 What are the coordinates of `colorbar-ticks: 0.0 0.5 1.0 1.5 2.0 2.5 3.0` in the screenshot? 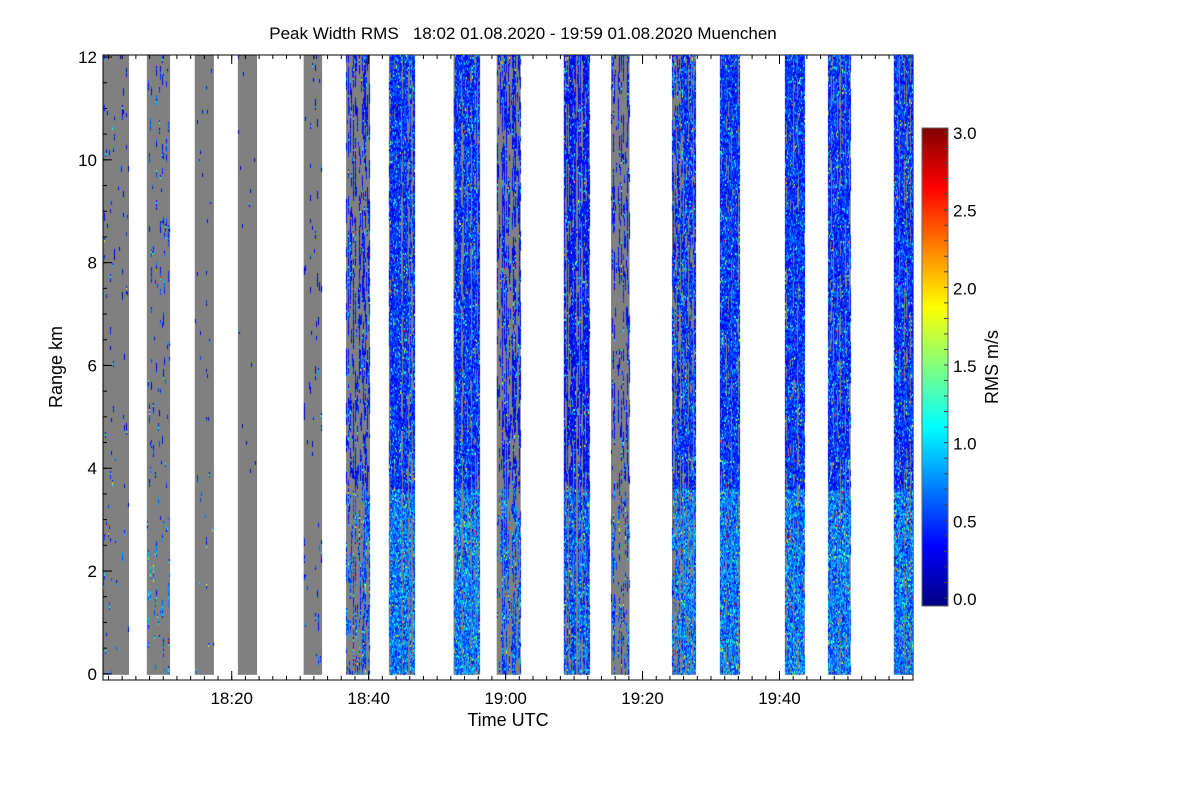 It's located at (960, 366).